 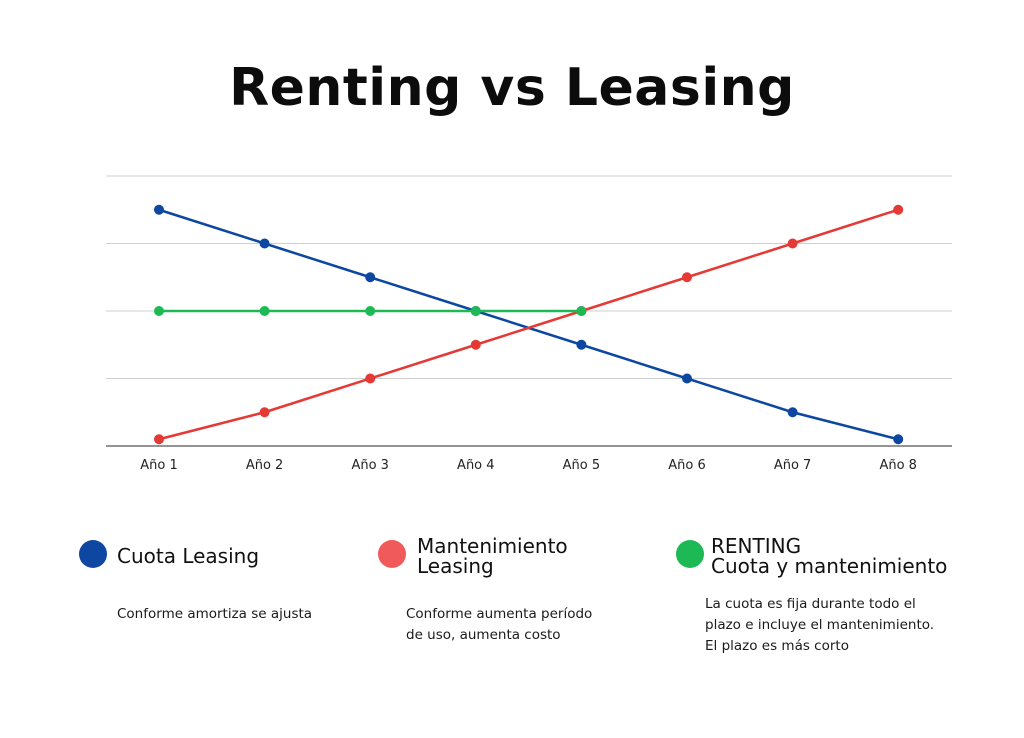 What do you see at coordinates (810, 604) in the screenshot?
I see `legend-desc-renting-line-1: La cuota es fija durante todo el` at bounding box center [810, 604].